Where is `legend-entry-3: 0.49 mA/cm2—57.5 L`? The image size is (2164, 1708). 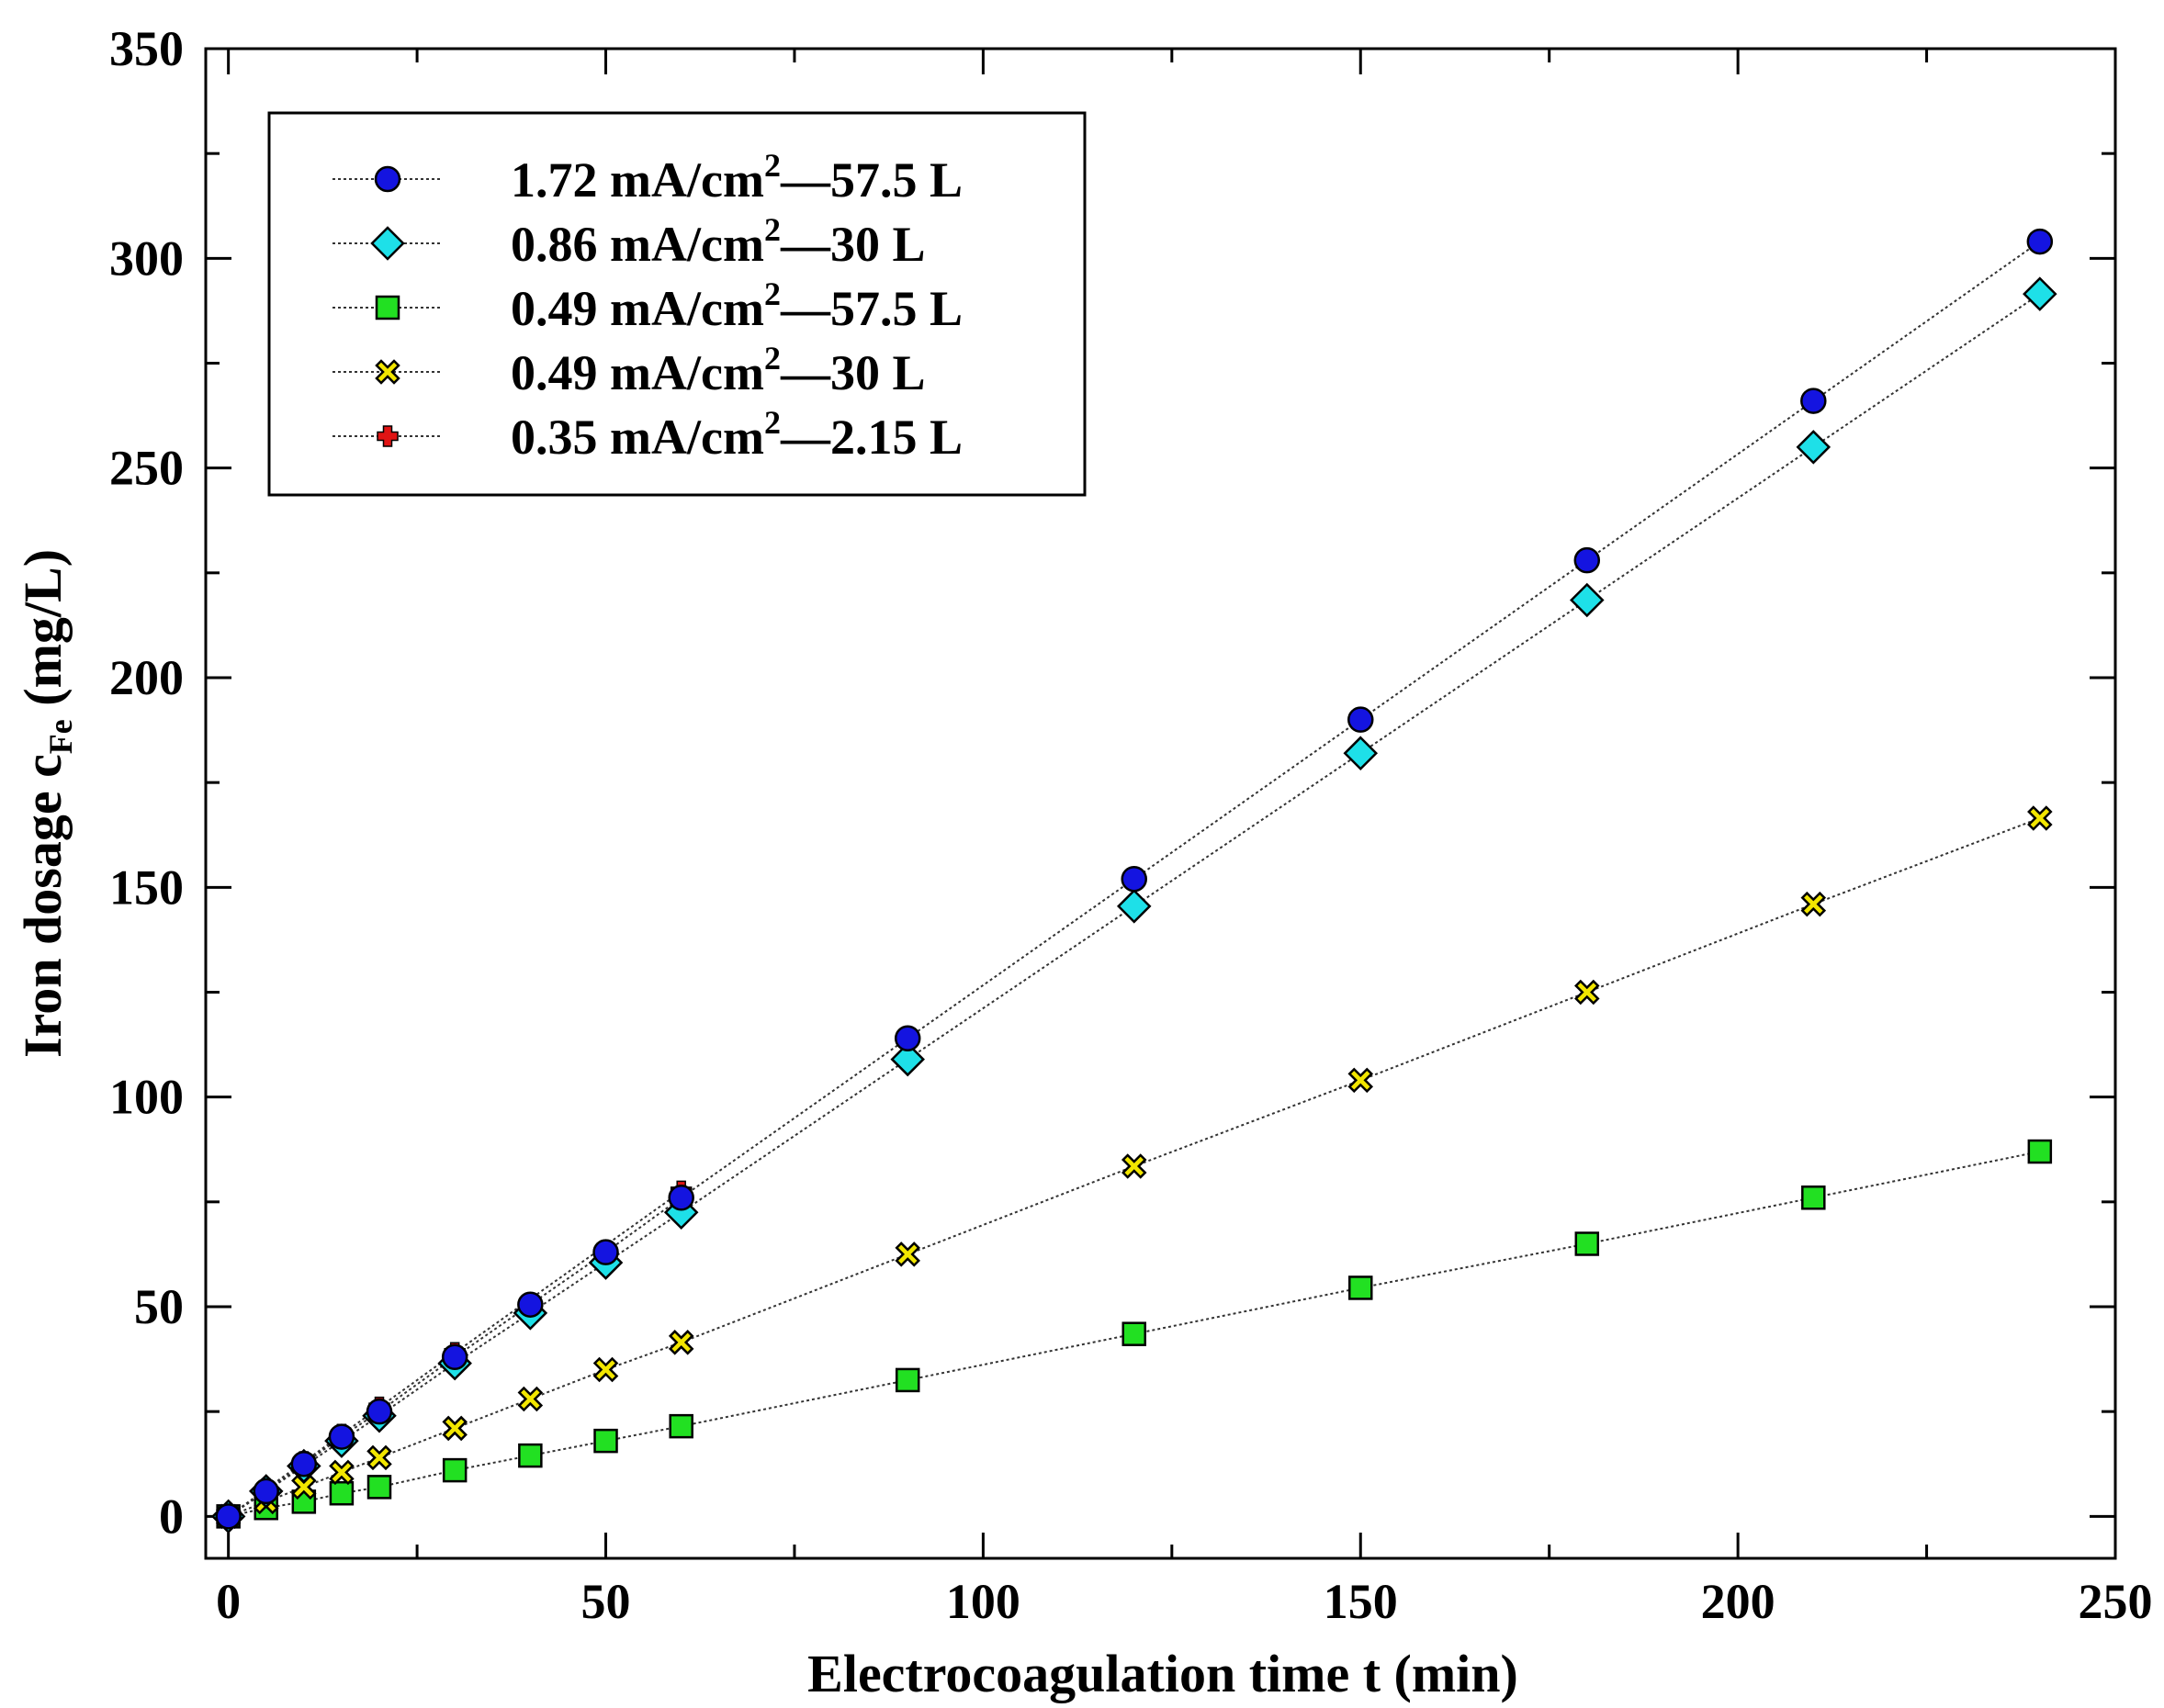
legend-entry-3: 0.49 mA/cm2—57.5 L is located at coordinates (647, 306).